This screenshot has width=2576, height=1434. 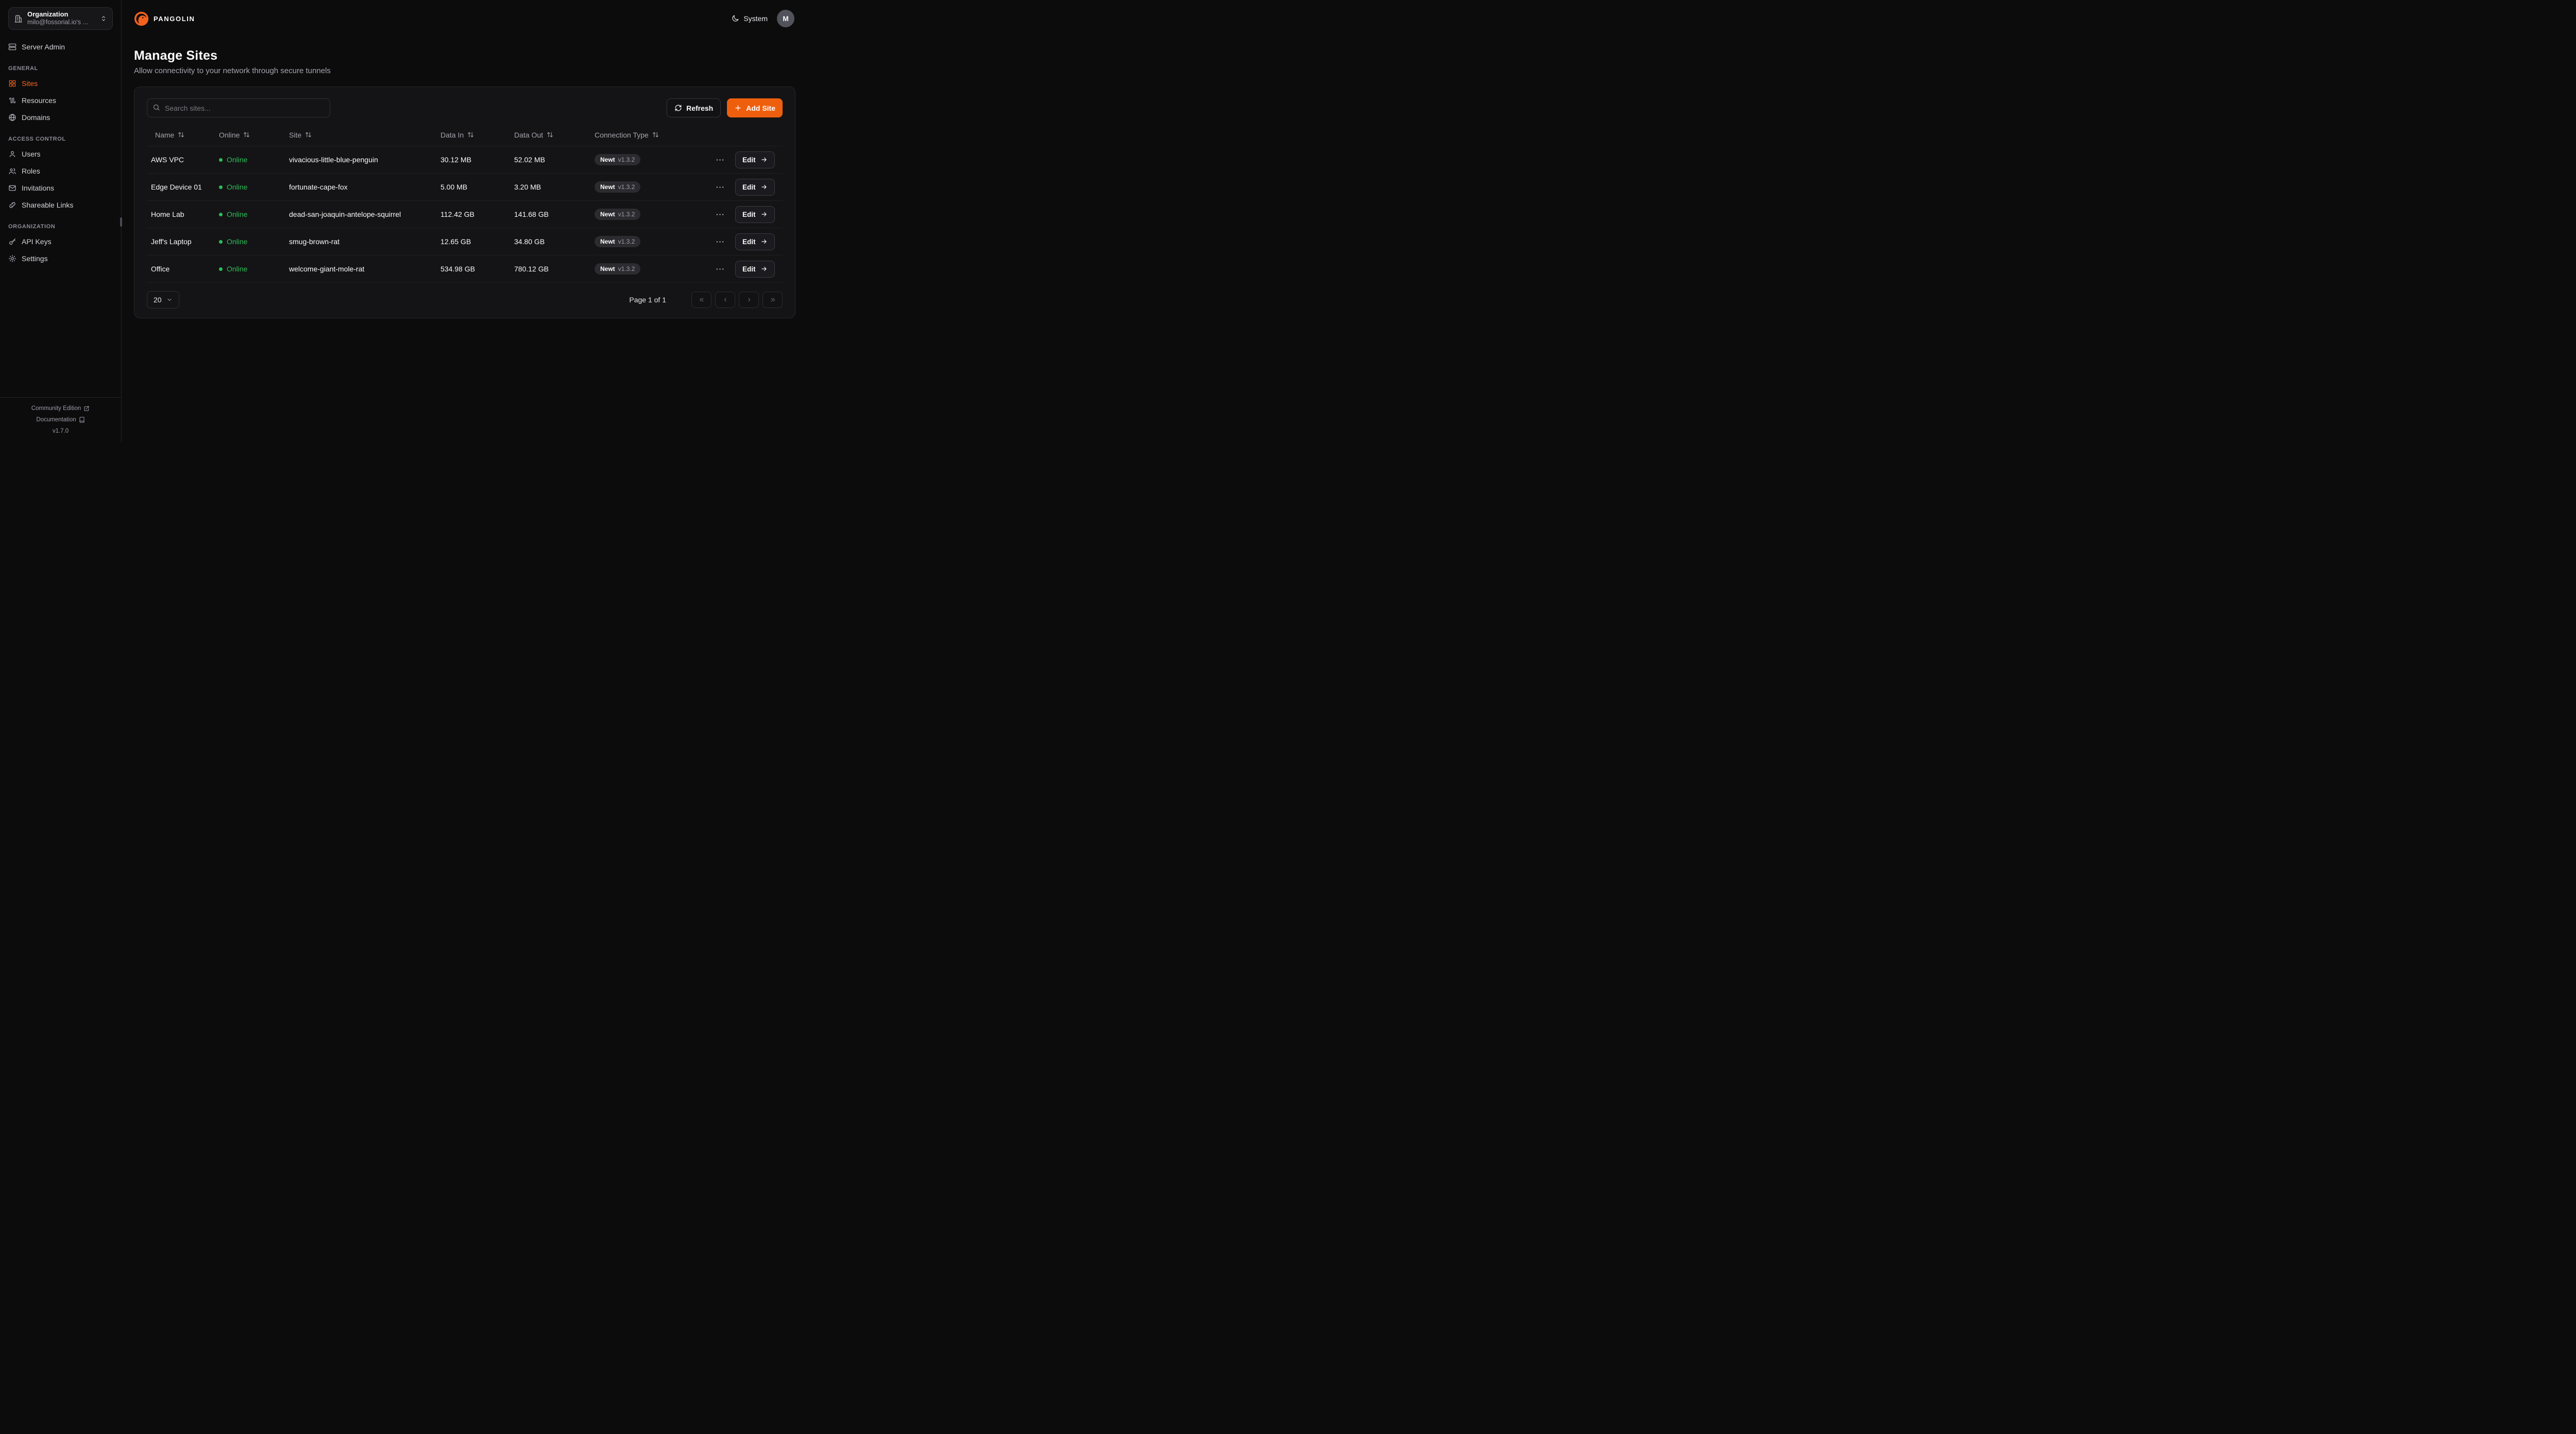 I want to click on chevrons-up-down-icon, so click(x=103, y=18).